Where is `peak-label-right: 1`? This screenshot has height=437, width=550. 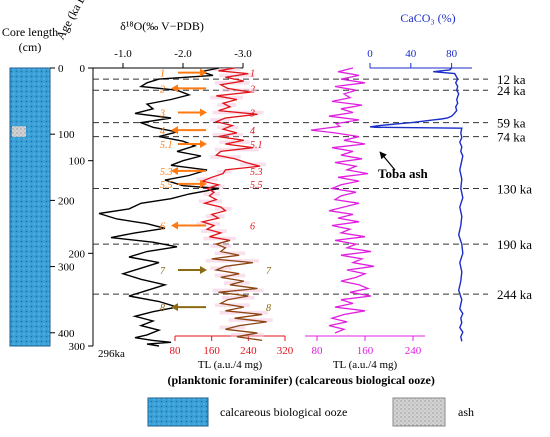
peak-label-right: 1 is located at coordinates (252, 74).